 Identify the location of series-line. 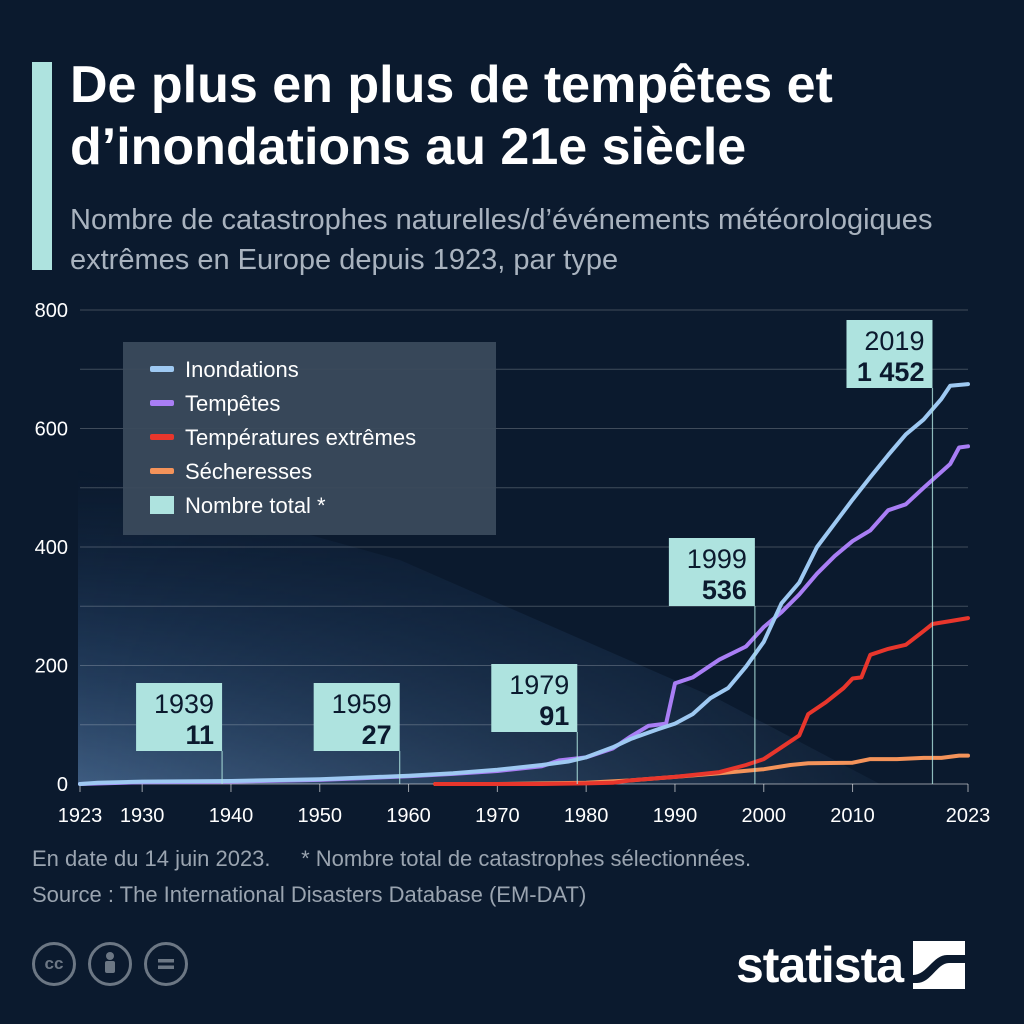
(701, 701).